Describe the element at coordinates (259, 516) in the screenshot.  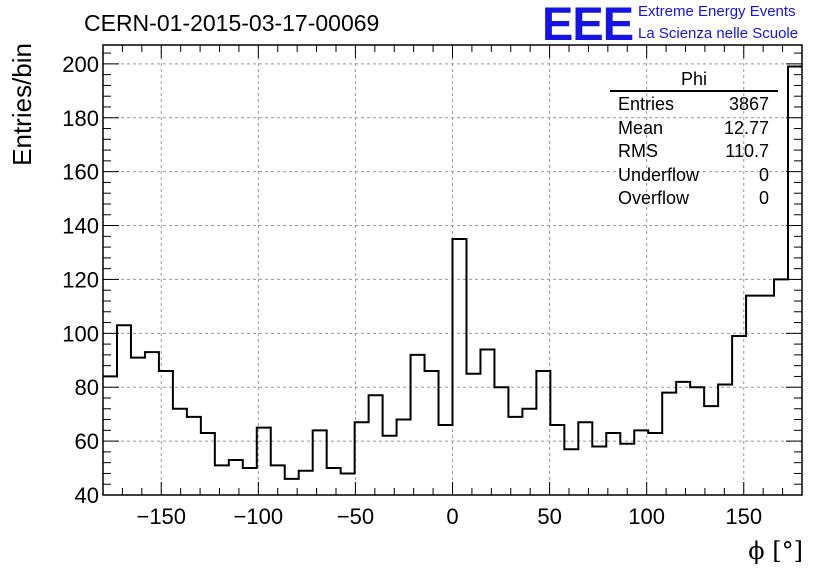
I see `x-tick-label: −100` at that location.